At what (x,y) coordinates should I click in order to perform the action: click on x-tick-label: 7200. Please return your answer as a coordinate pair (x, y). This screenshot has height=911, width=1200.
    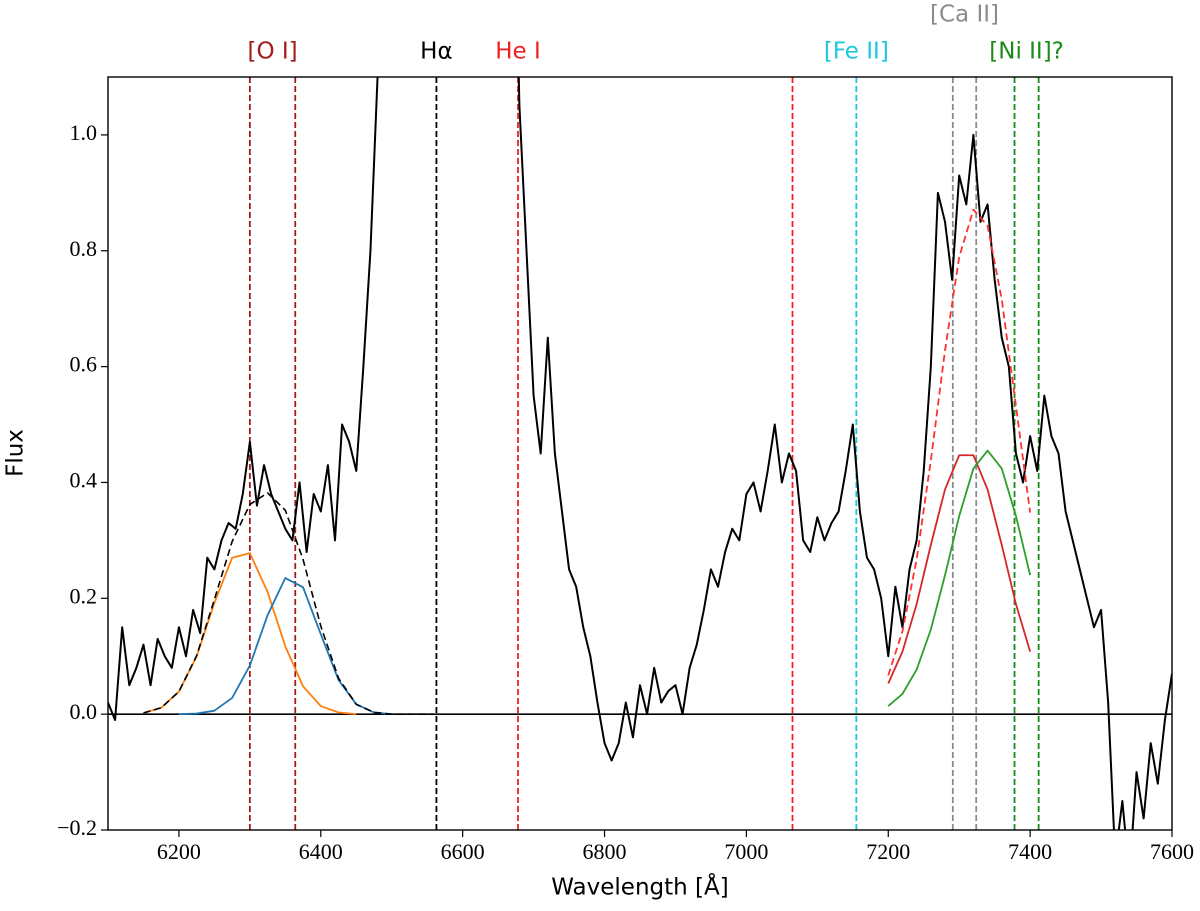
    Looking at the image, I should click on (888, 851).